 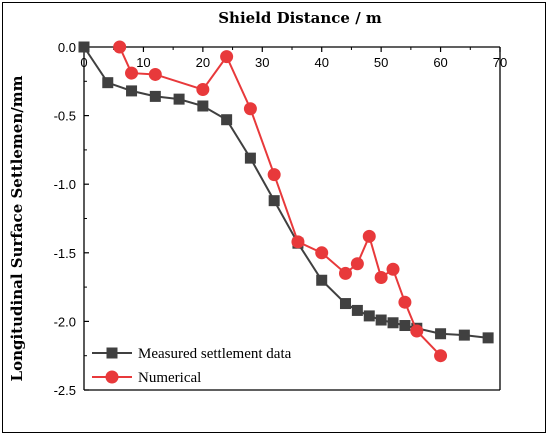 I want to click on x-tick-label: 20, so click(x=203, y=62).